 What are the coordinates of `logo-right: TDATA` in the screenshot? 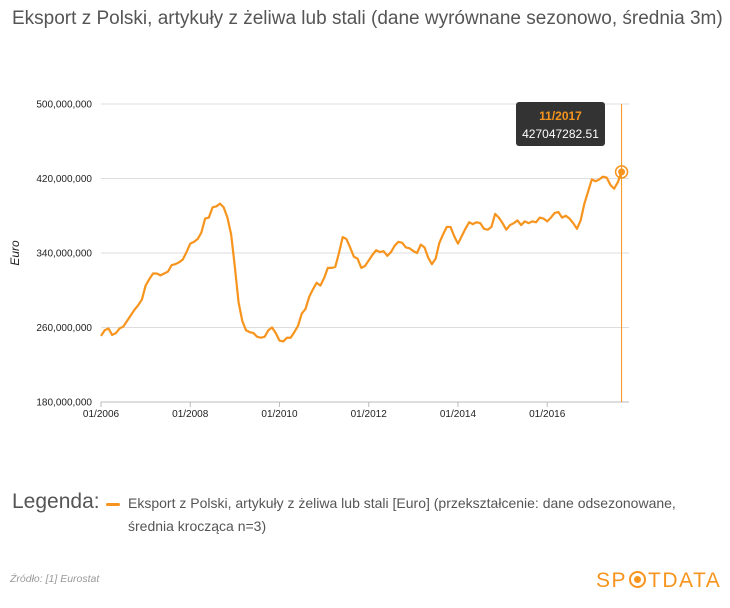 It's located at (685, 580).